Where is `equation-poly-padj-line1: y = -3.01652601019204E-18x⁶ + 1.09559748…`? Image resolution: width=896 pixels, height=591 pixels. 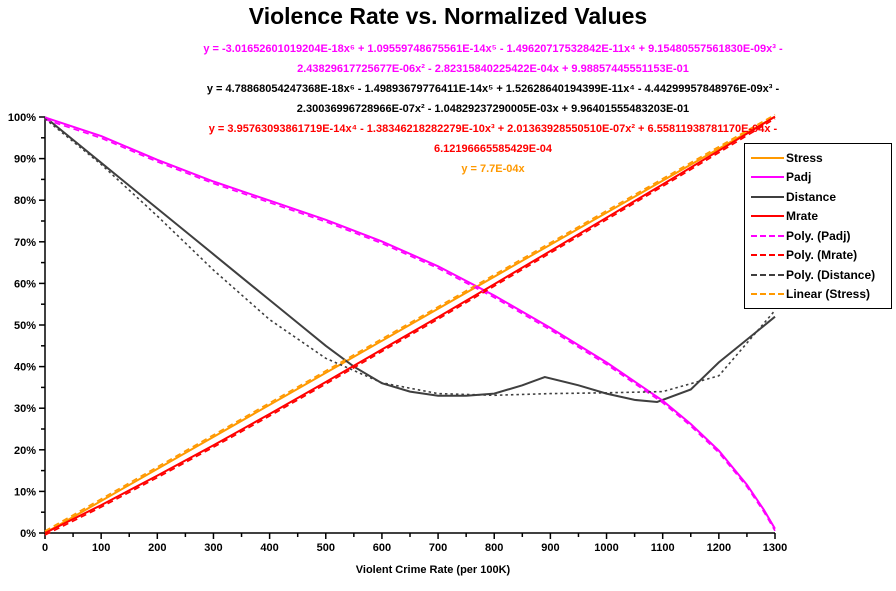 equation-poly-padj-line1: y = -3.01652601019204E-18x⁶ + 1.09559748… is located at coordinates (493, 49).